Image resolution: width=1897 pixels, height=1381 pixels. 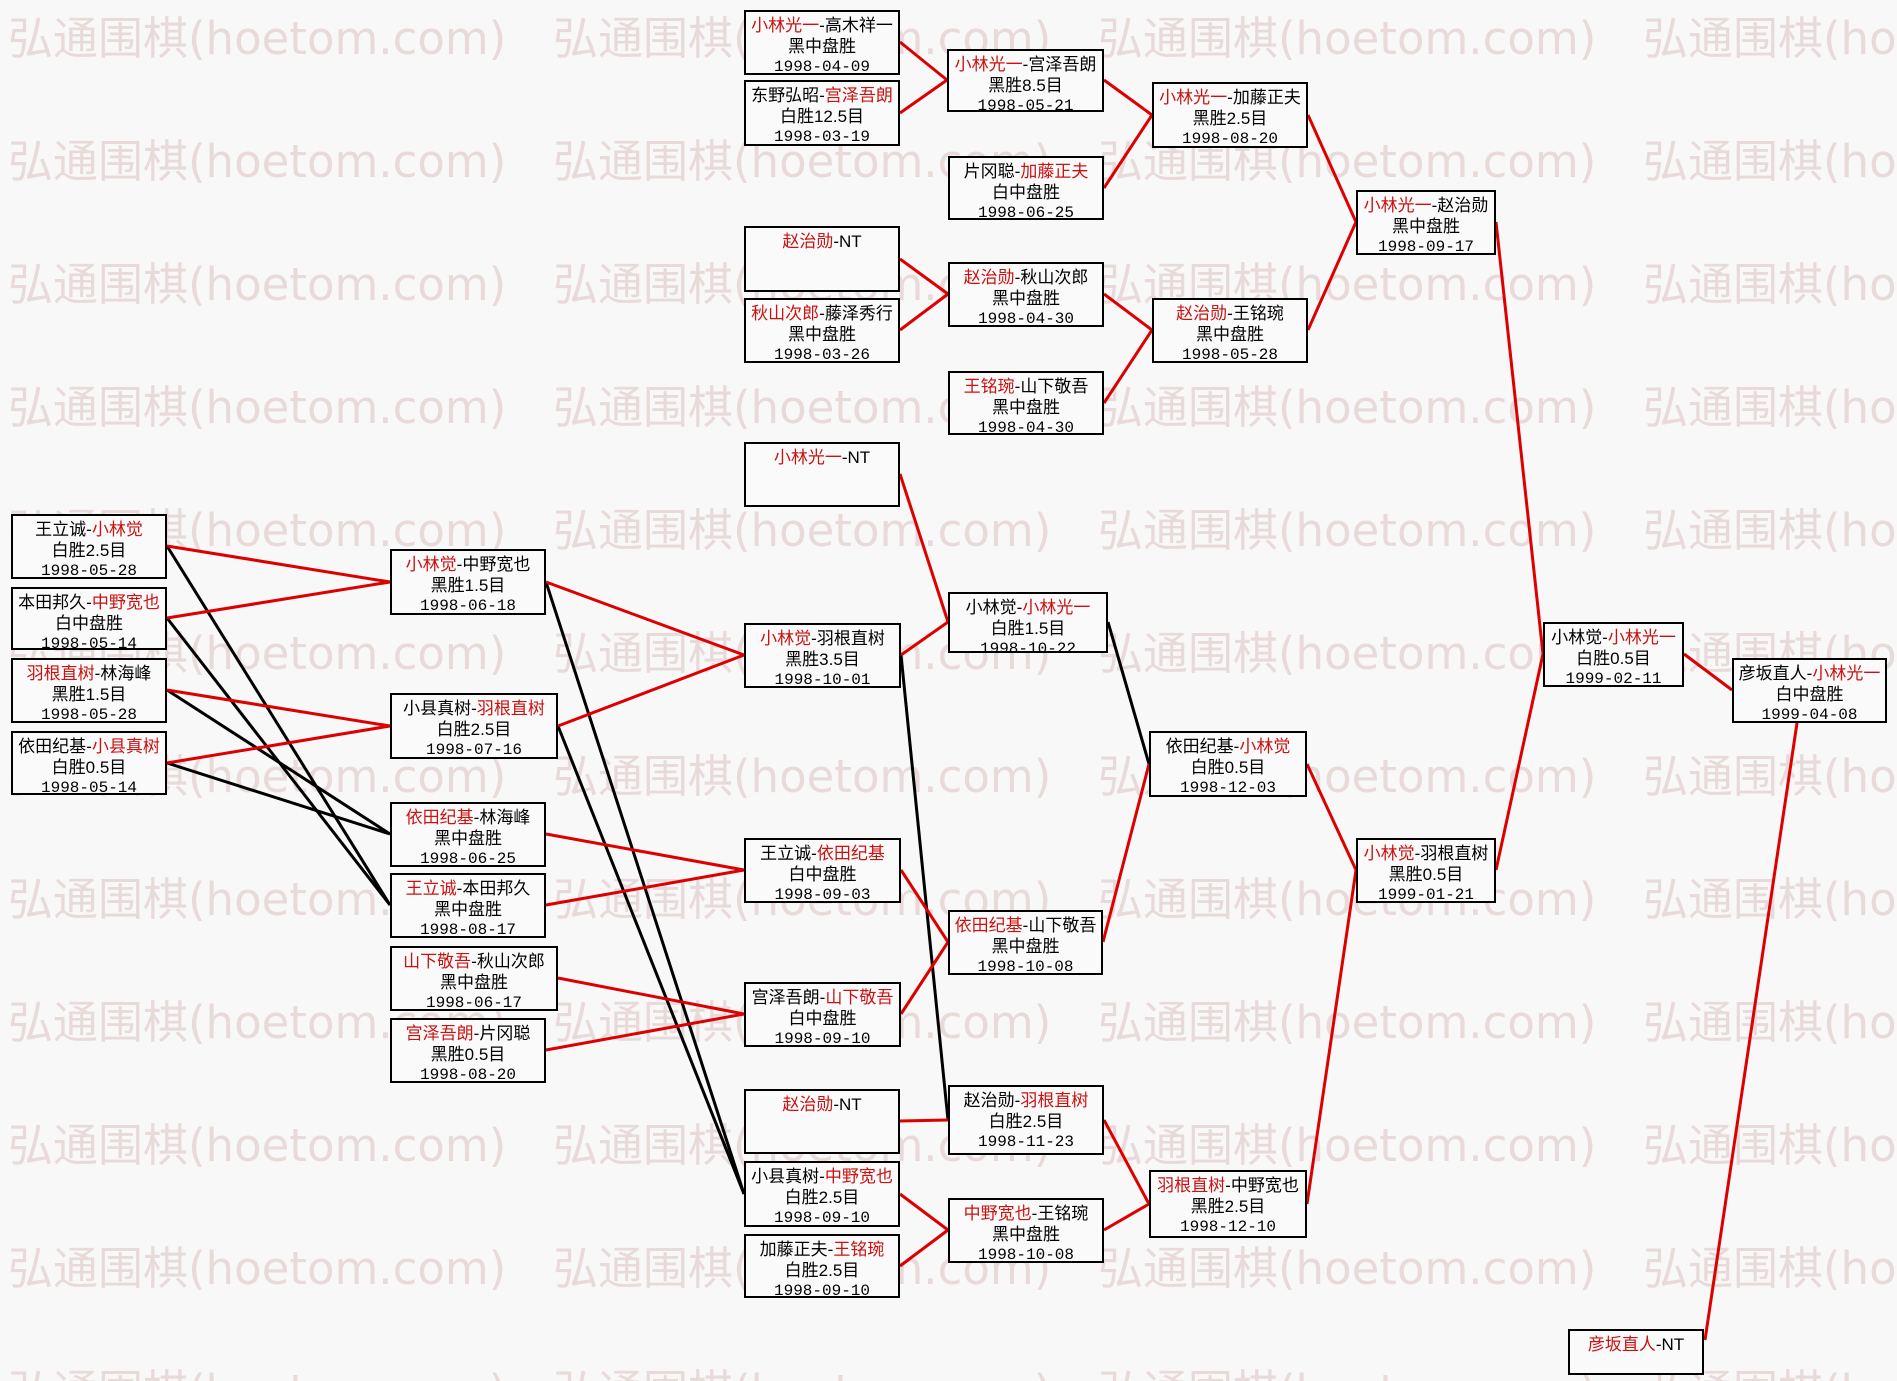 What do you see at coordinates (1062, 925) in the screenshot?
I see `player-name: 山下敬吾` at bounding box center [1062, 925].